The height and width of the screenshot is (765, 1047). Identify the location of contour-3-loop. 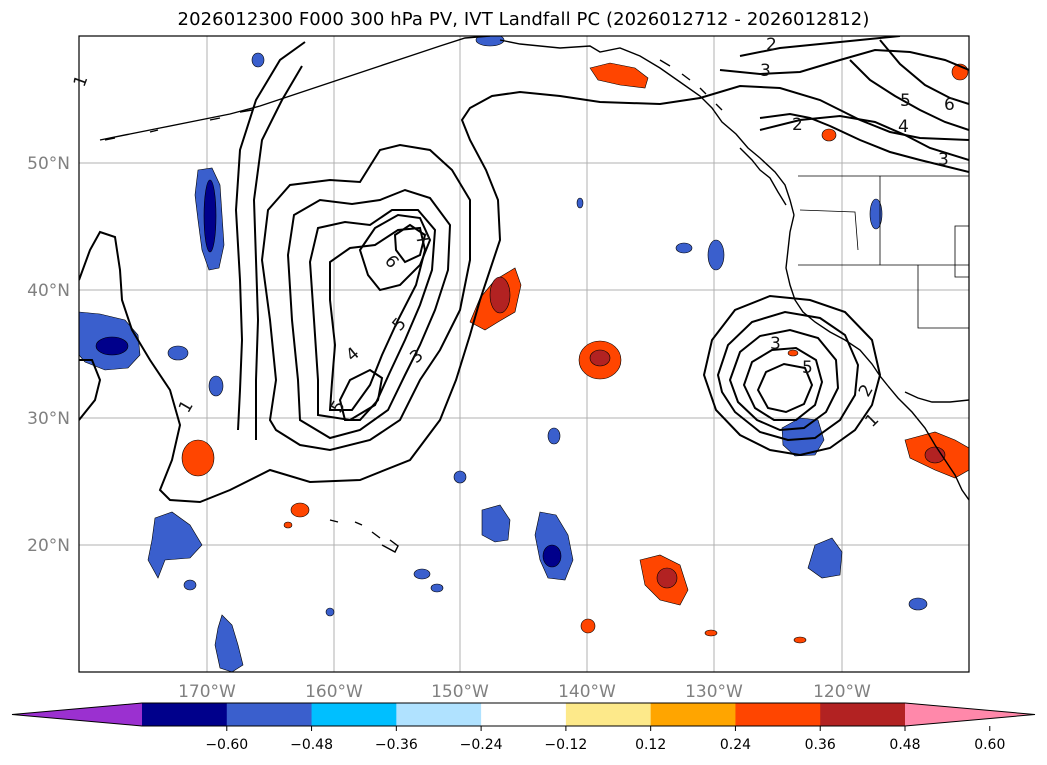
(277, 252).